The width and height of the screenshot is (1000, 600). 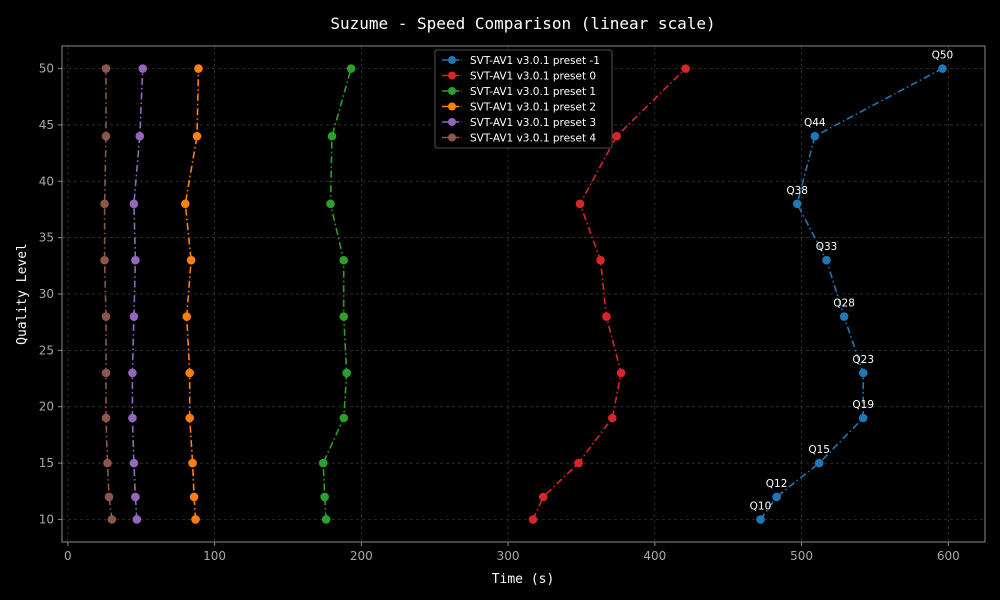 What do you see at coordinates (943, 56) in the screenshot?
I see `point-annotation: Q50` at bounding box center [943, 56].